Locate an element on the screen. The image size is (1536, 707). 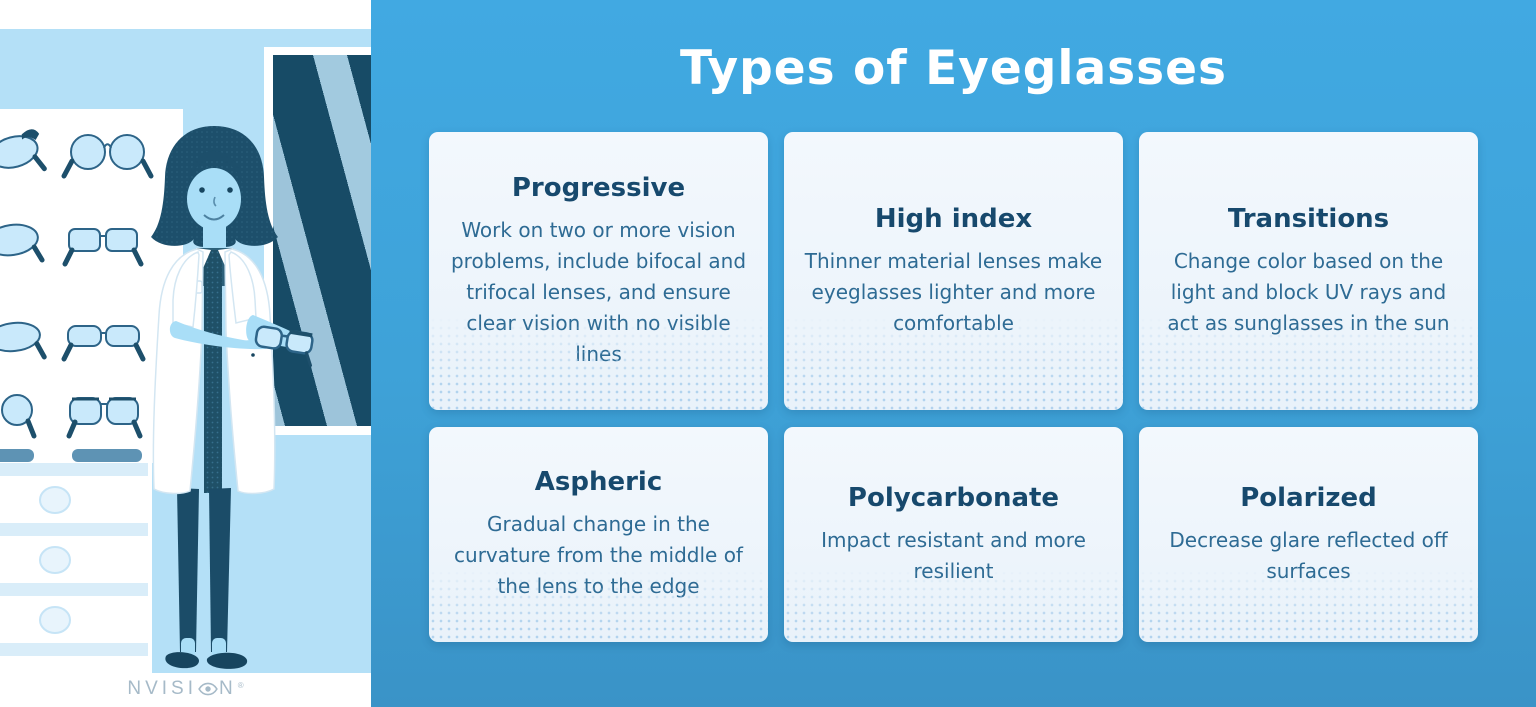
held-glasses-icon is located at coordinates (284, 346).